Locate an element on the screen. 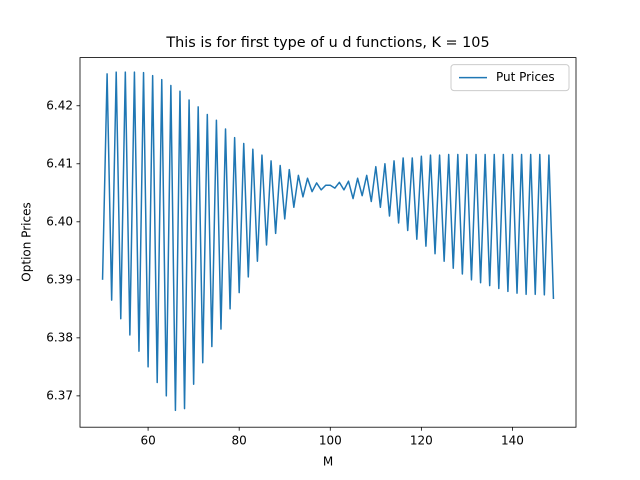 This screenshot has height=480, width=640. y-tick-label: 6.42 is located at coordinates (59, 105).